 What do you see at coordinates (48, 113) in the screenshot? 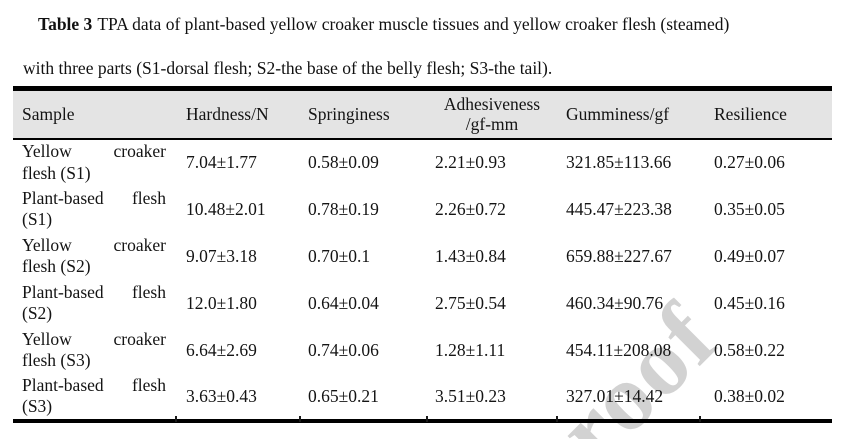
I see `header-sample: Sample` at bounding box center [48, 113].